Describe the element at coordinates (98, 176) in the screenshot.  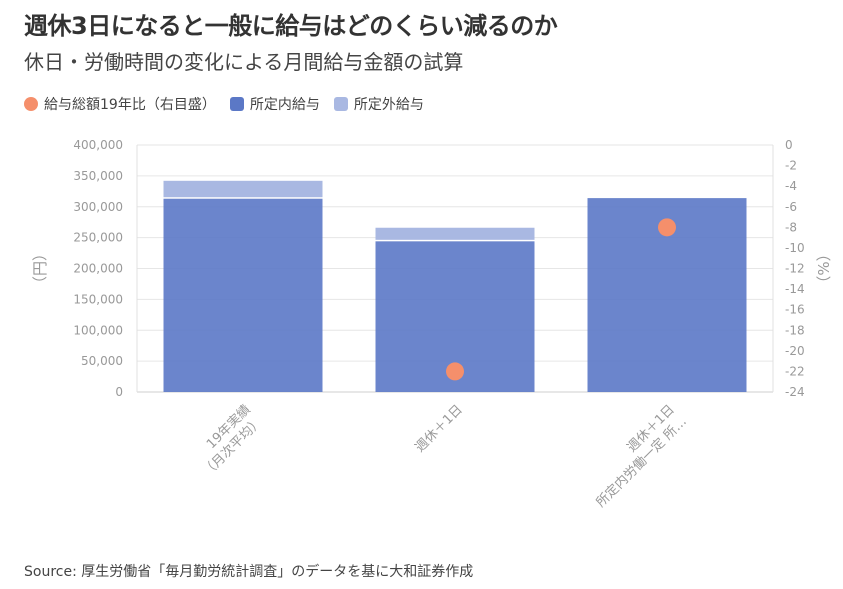
I see `y-tick-label: 350,000` at that location.